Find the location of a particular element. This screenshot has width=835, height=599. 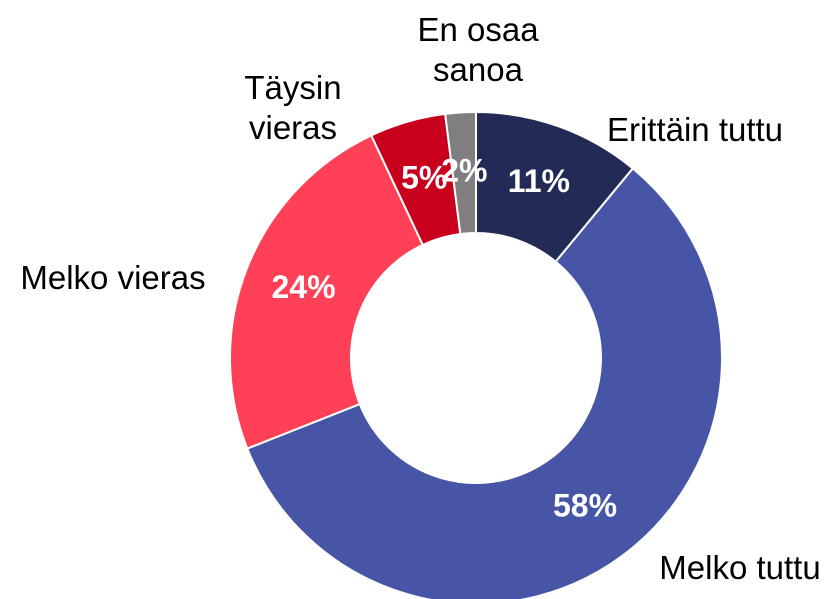

category-label: Melko tuttu is located at coordinates (739, 567).